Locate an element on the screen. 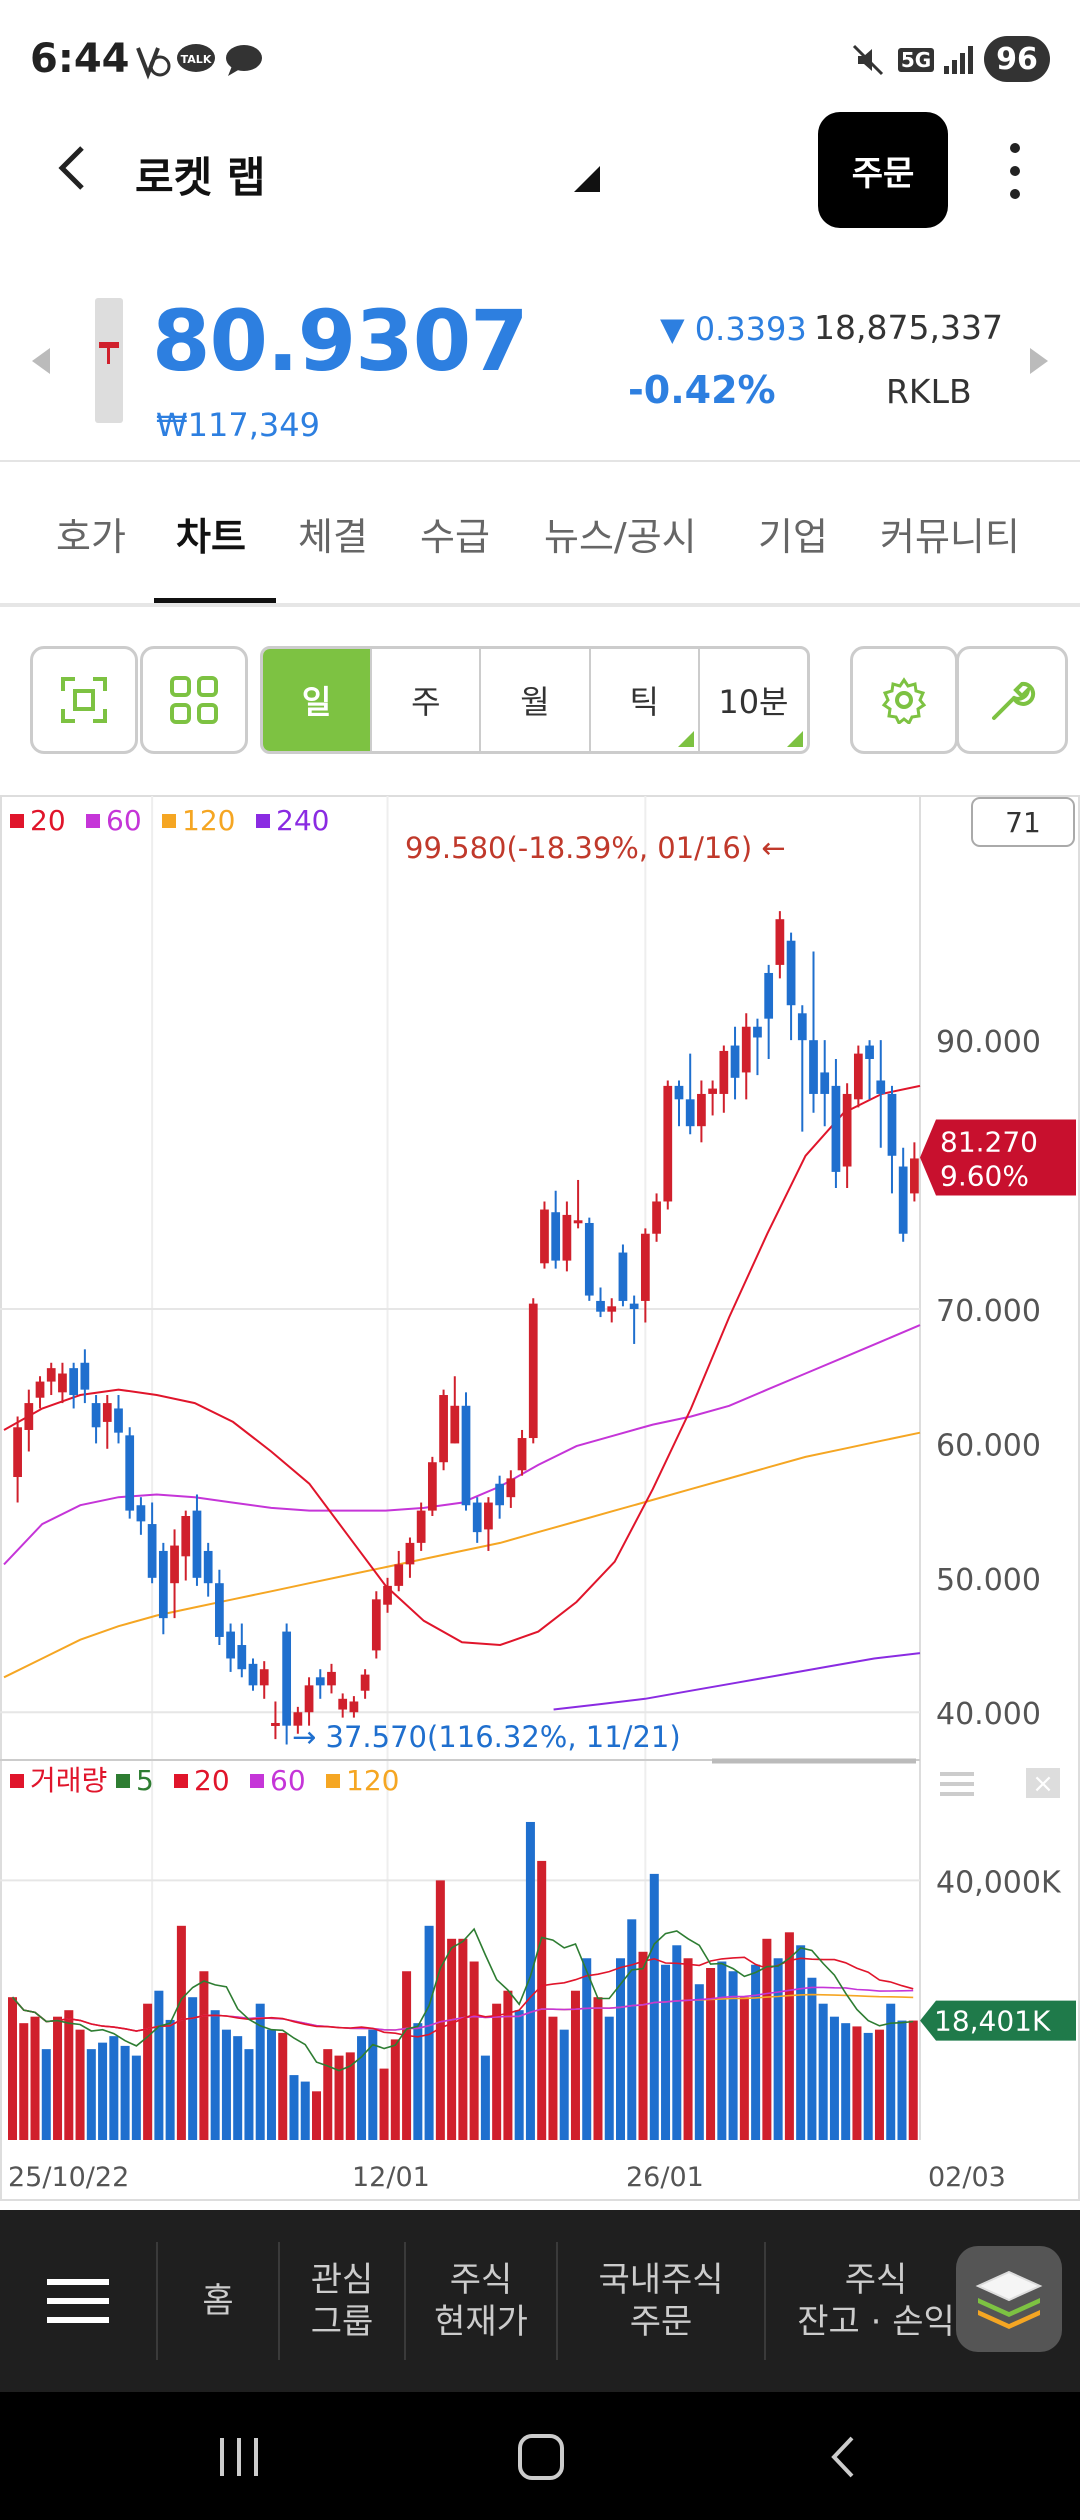  pane-close-icon is located at coordinates (1043, 1783).